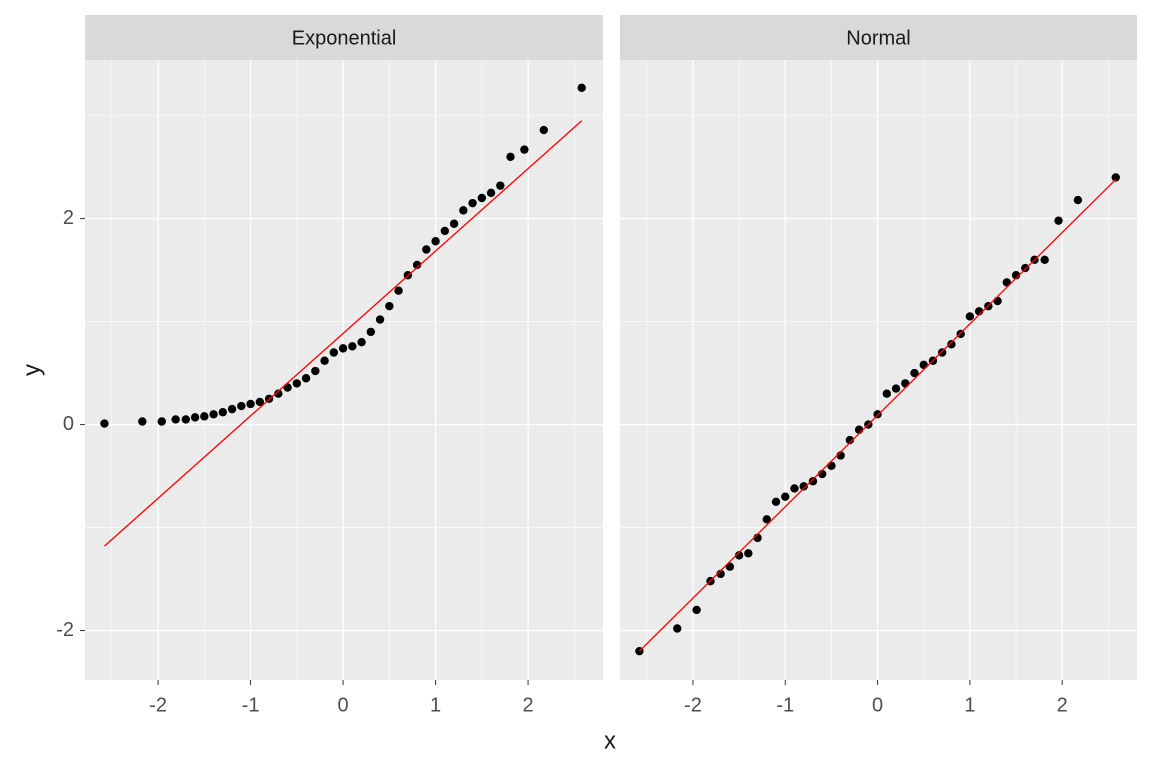  What do you see at coordinates (68, 424) in the screenshot?
I see `y-tick-label: 0` at bounding box center [68, 424].